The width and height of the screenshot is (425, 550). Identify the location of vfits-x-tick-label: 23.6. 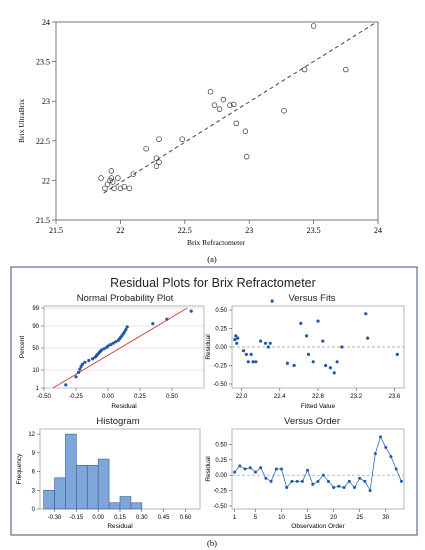
(395, 397).